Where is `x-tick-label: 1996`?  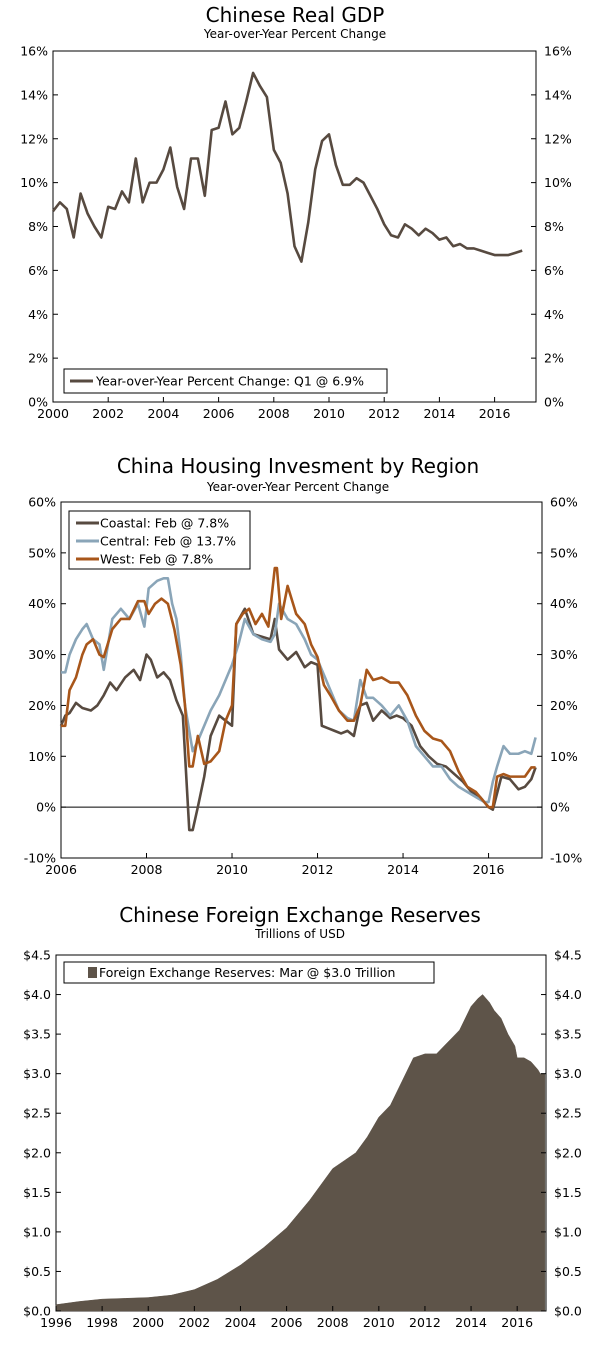 x-tick-label: 1996 is located at coordinates (56, 1322).